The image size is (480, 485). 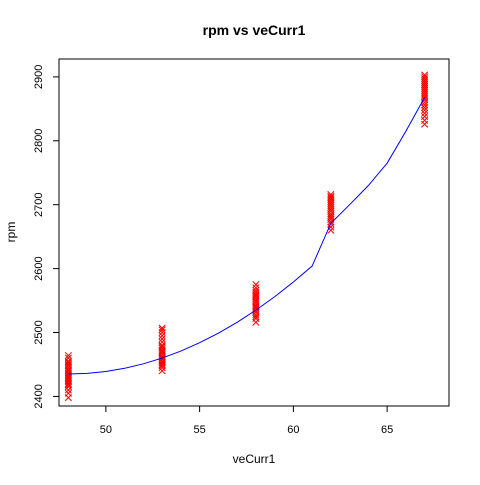 What do you see at coordinates (39, 204) in the screenshot?
I see `y-tick-label: 2700` at bounding box center [39, 204].